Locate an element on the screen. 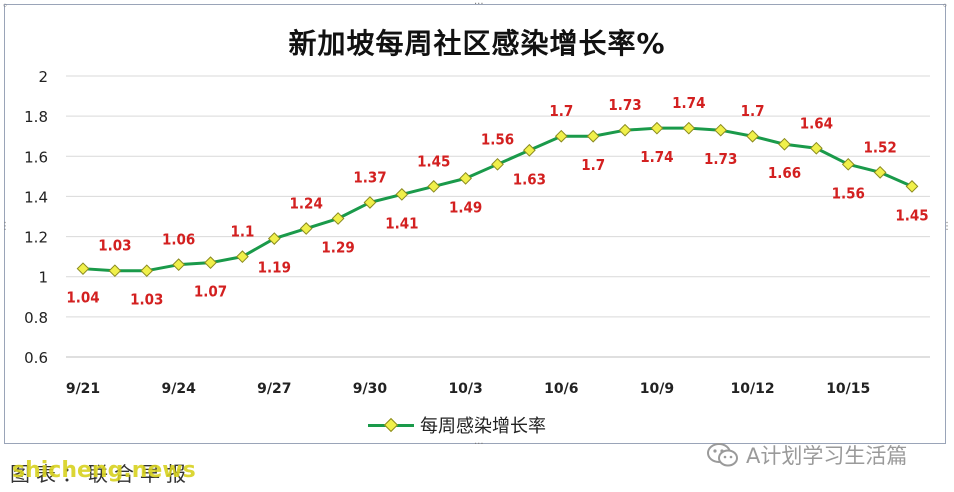 Image resolution: width=954 pixels, height=492 pixels. resize-handle-top-left: ◦ is located at coordinates (5, 6).